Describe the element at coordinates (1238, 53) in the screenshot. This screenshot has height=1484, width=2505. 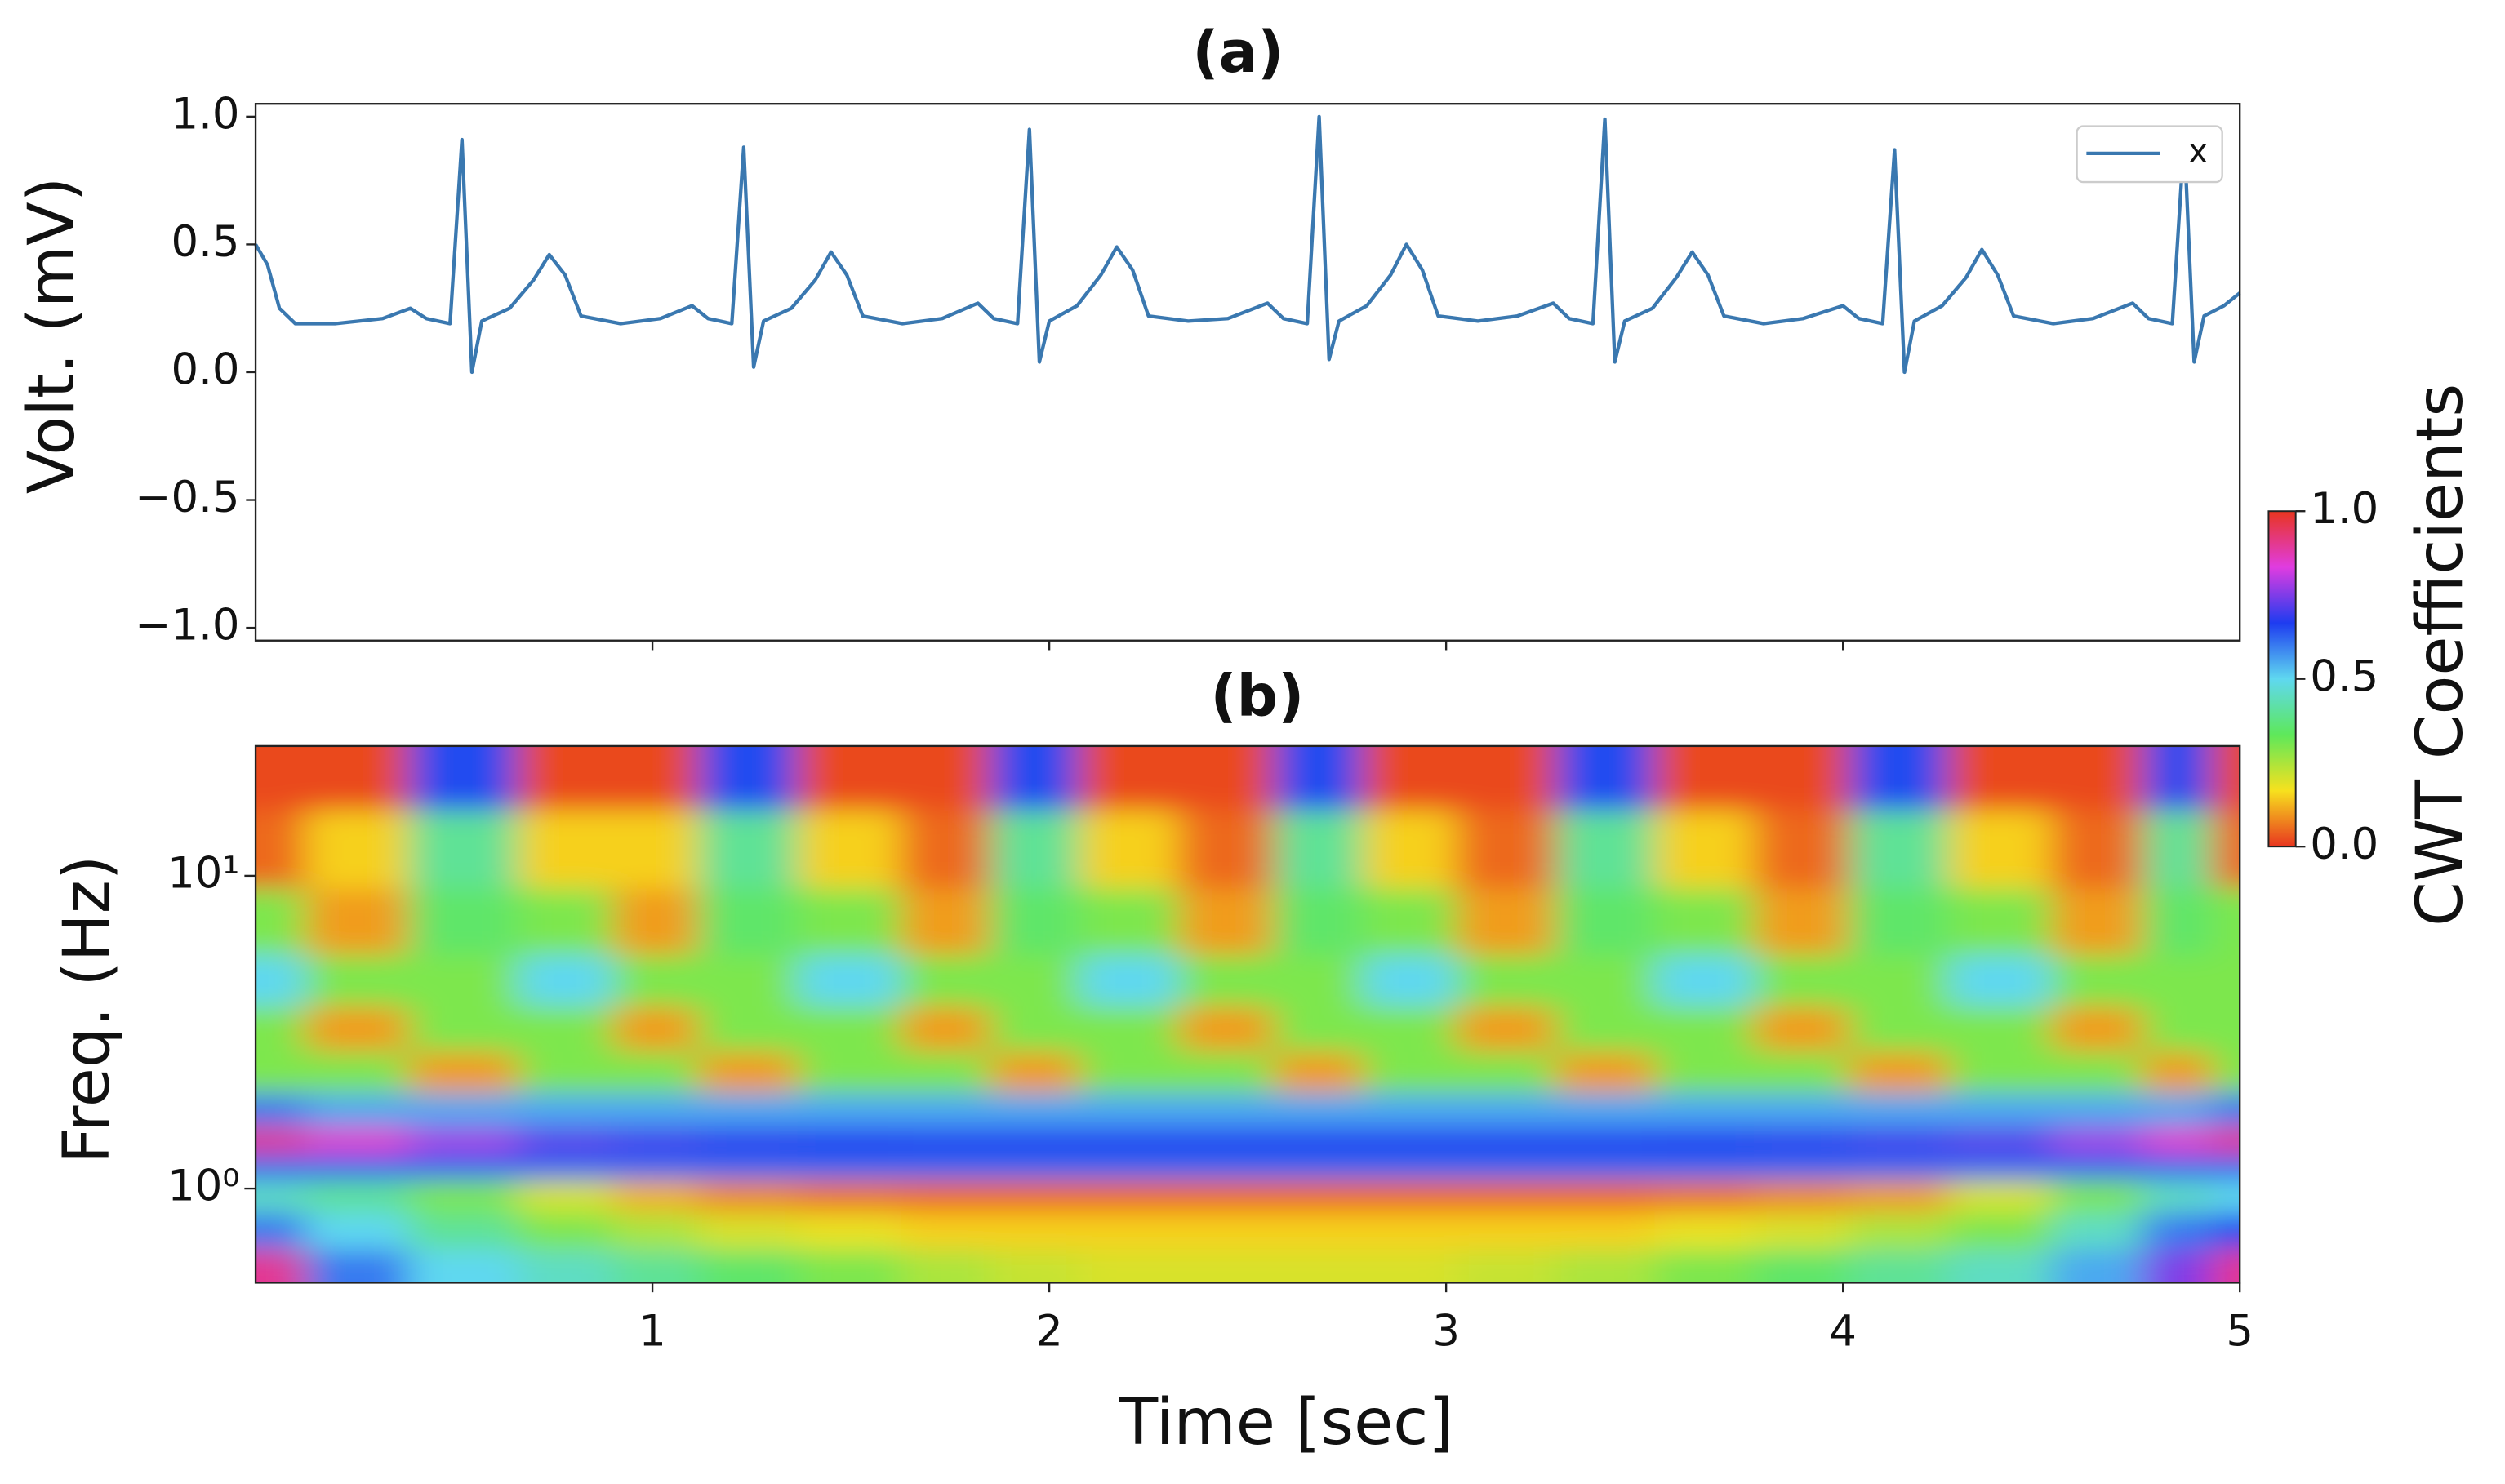
I see `title-a: (a)` at that location.